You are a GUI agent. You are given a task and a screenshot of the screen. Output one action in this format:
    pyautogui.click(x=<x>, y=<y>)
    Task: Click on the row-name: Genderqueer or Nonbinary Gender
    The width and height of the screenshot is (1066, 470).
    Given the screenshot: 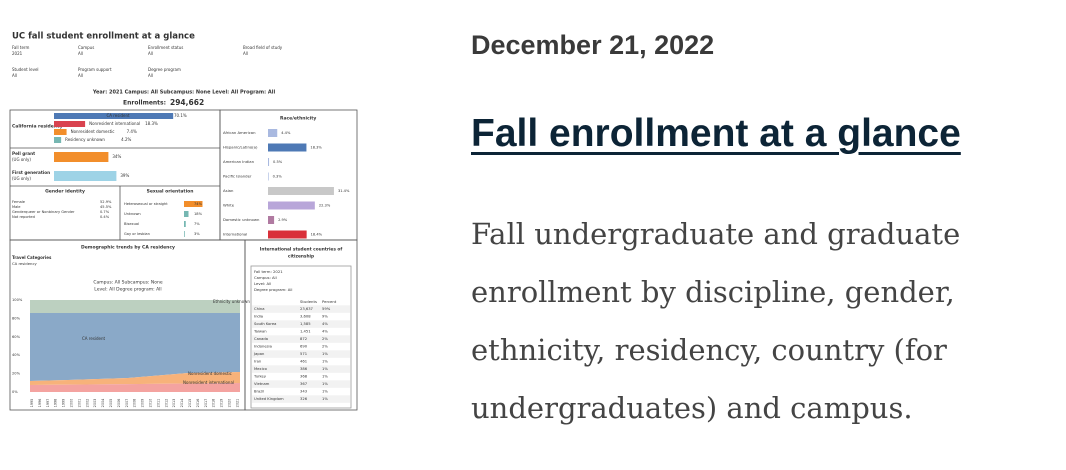 What is the action you would take?
    pyautogui.click(x=43, y=212)
    